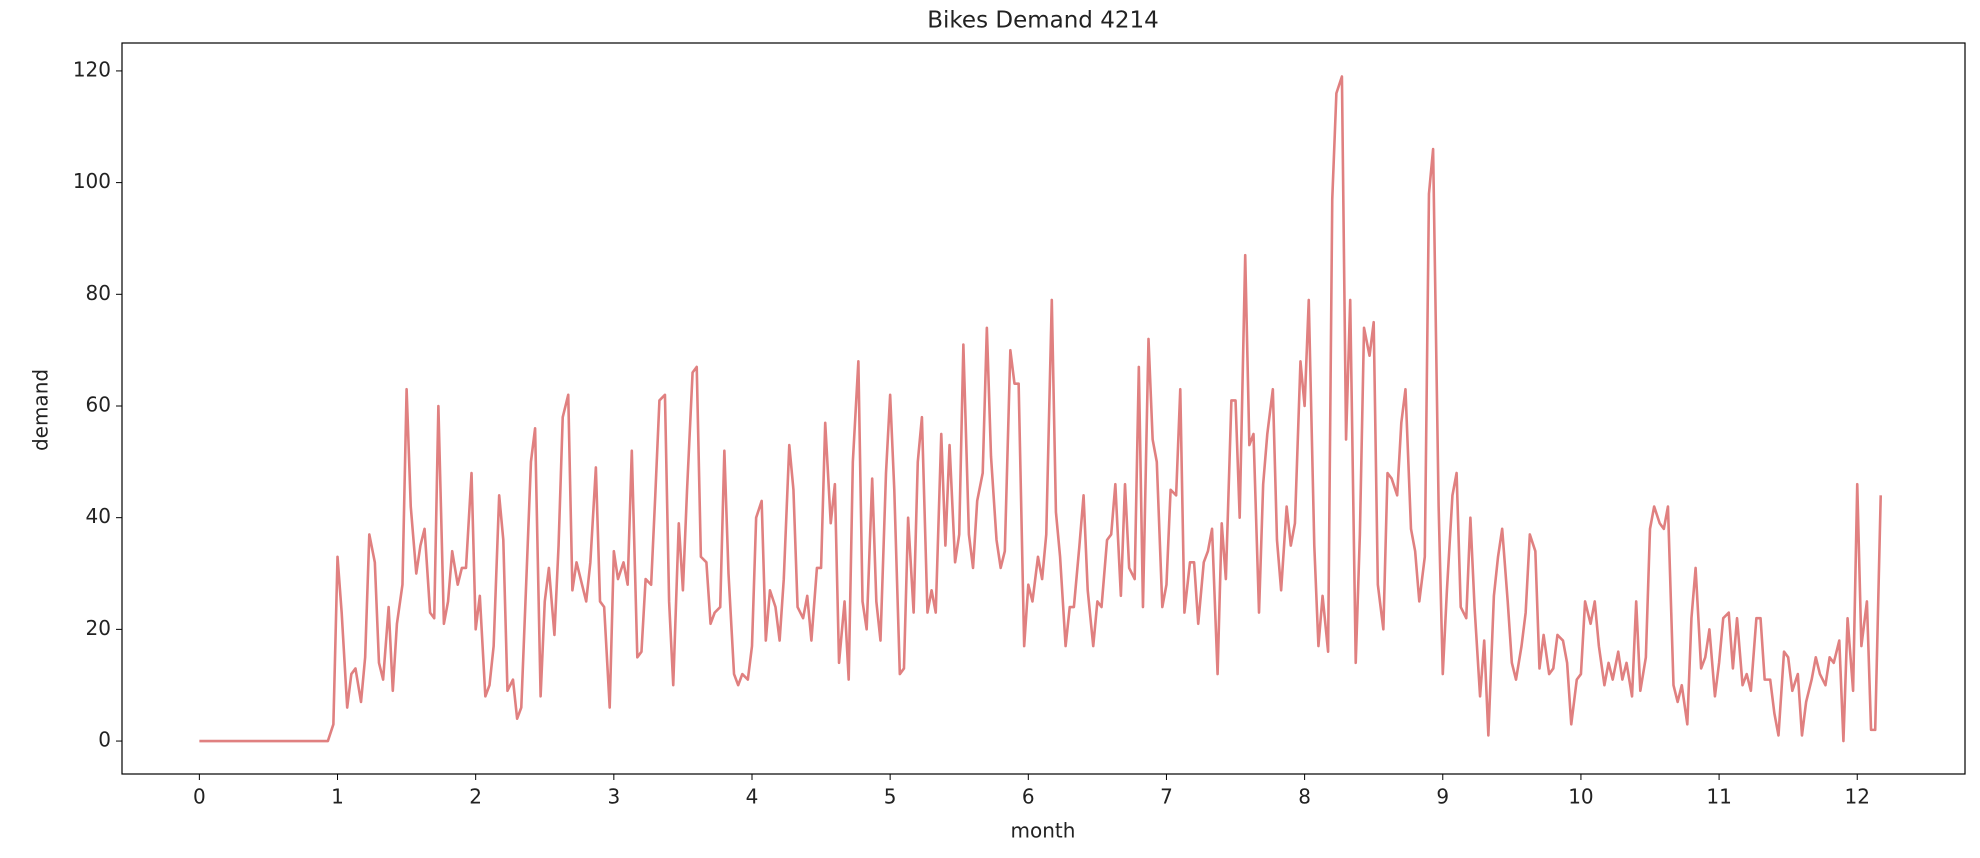  I want to click on y-tick-label: 100, so click(92, 181).